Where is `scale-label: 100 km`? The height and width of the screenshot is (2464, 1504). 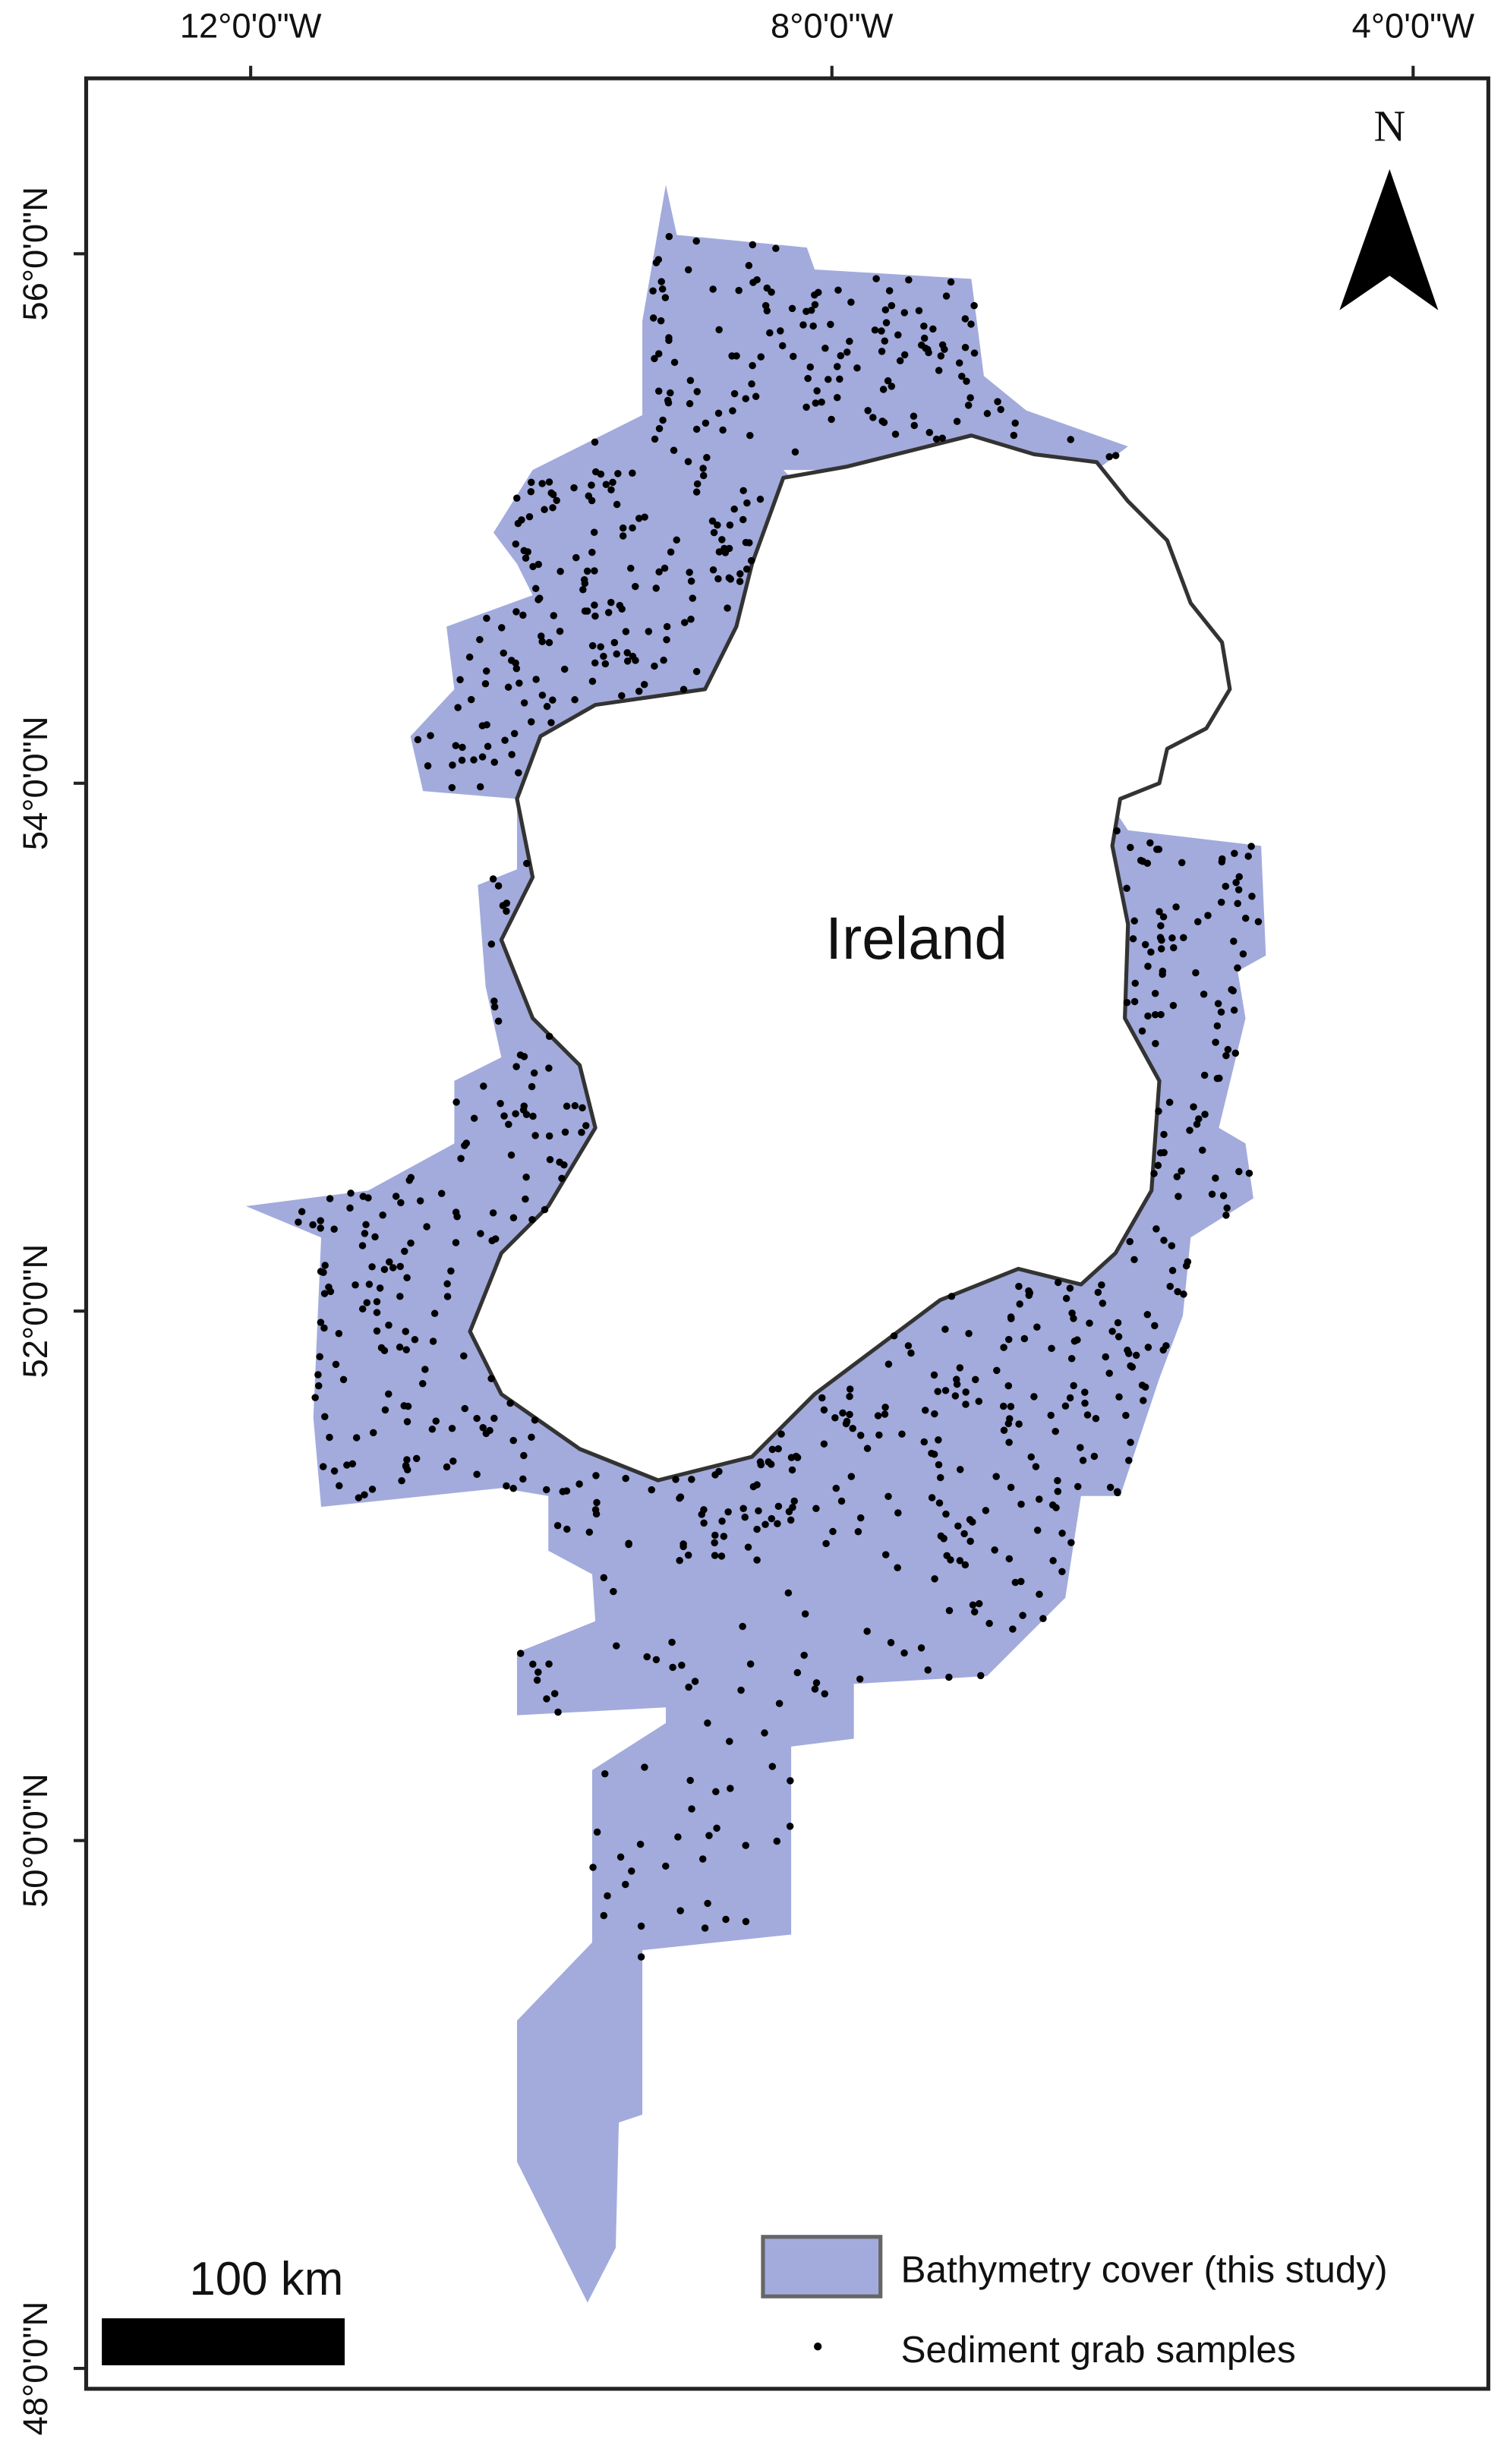
scale-label: 100 km is located at coordinates (266, 2279).